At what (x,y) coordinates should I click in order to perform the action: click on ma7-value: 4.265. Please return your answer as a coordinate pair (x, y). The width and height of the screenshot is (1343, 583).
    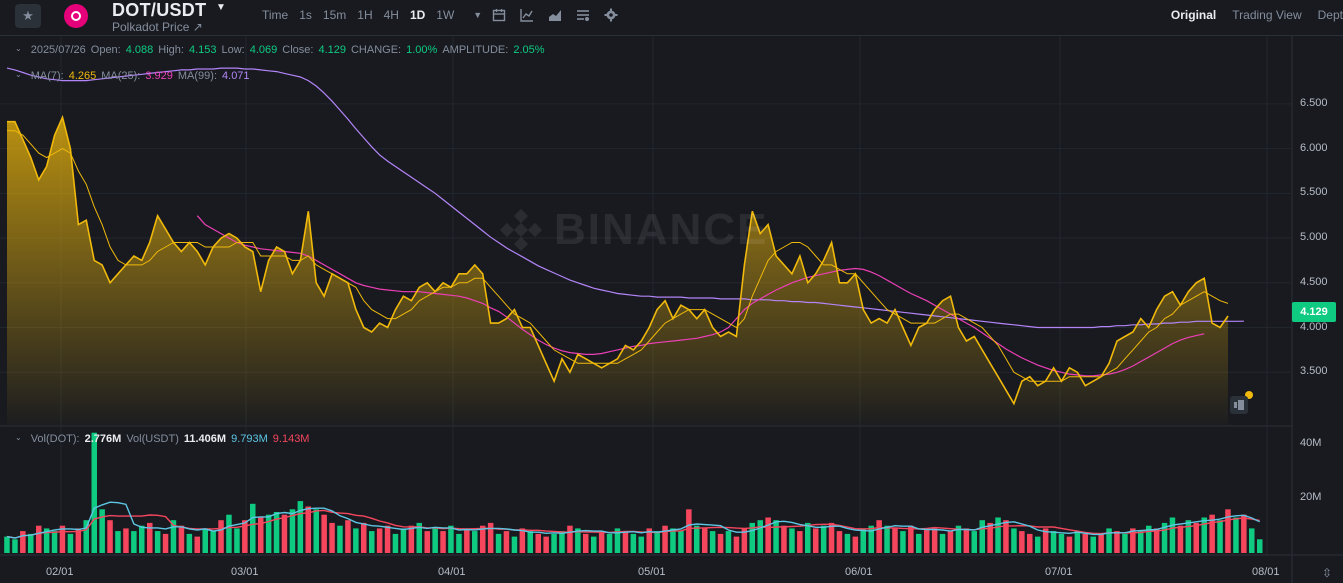
    Looking at the image, I should click on (82, 76).